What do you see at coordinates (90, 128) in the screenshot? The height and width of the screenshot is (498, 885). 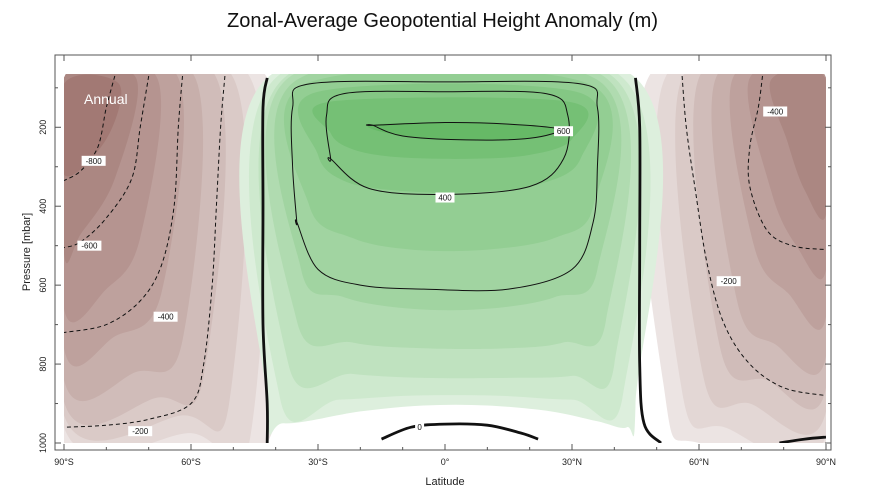 I see `contour-line--800-7` at bounding box center [90, 128].